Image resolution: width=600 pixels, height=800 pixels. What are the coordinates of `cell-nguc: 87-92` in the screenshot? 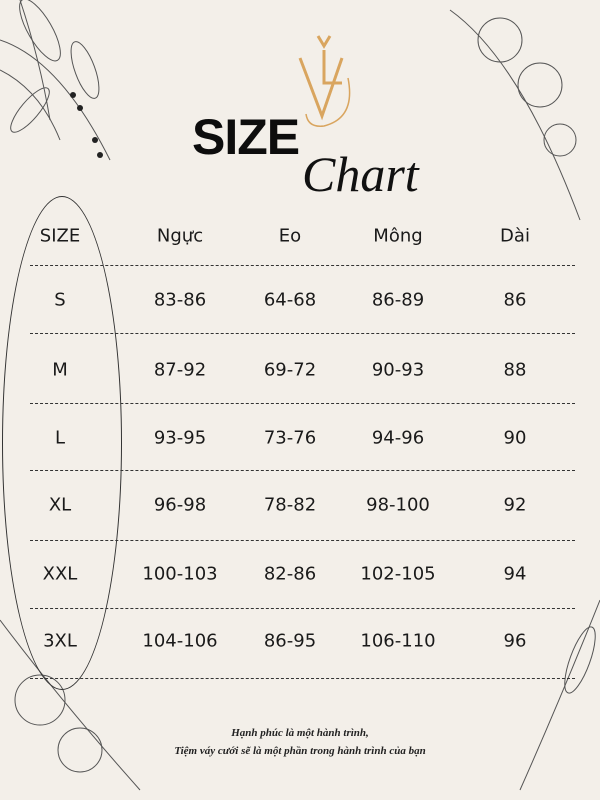 It's located at (180, 370).